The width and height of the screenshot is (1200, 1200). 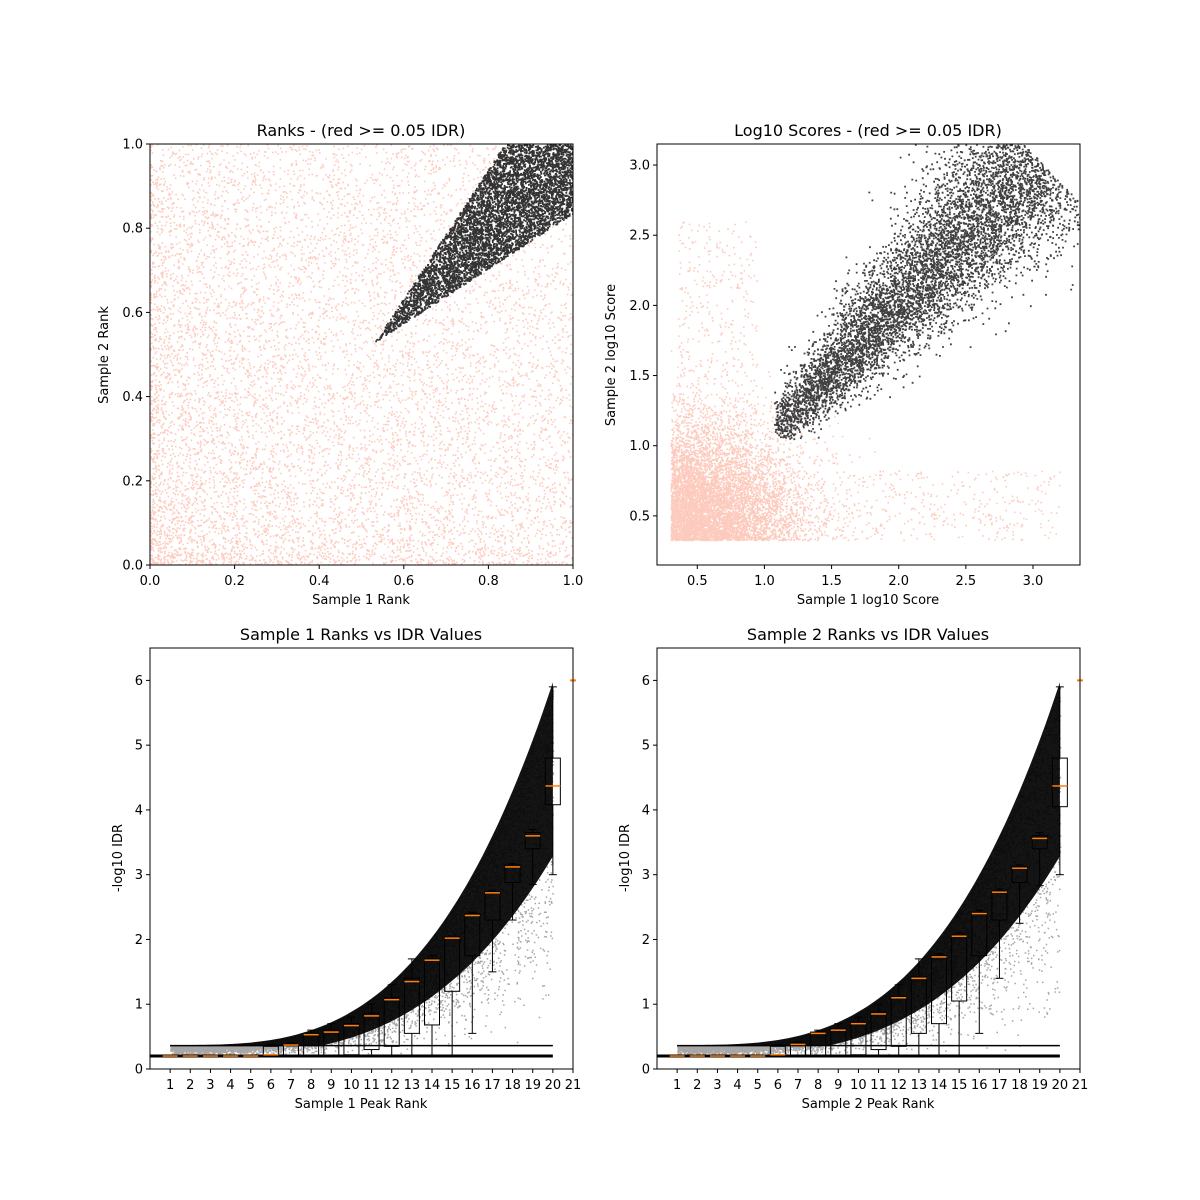 I want to click on x-tick-label: 21, so click(x=1080, y=1085).